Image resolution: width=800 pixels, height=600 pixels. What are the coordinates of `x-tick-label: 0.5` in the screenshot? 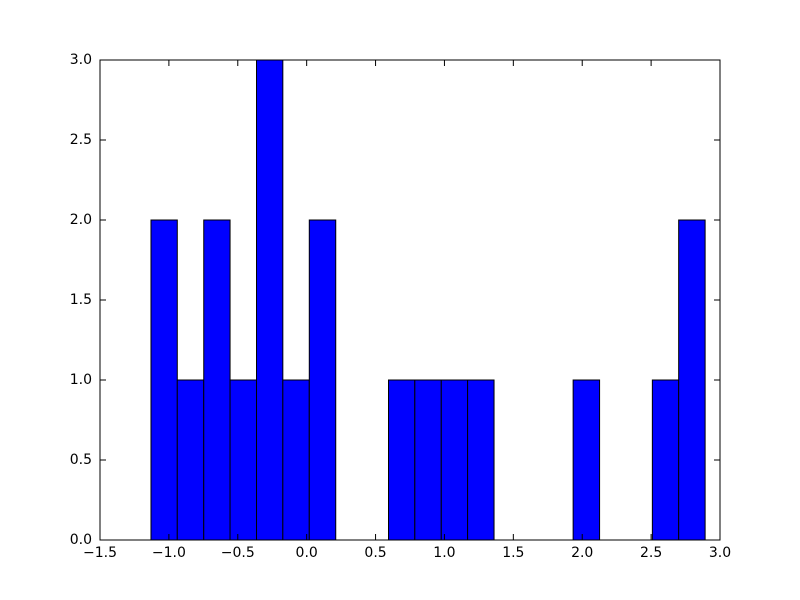 It's located at (375, 553).